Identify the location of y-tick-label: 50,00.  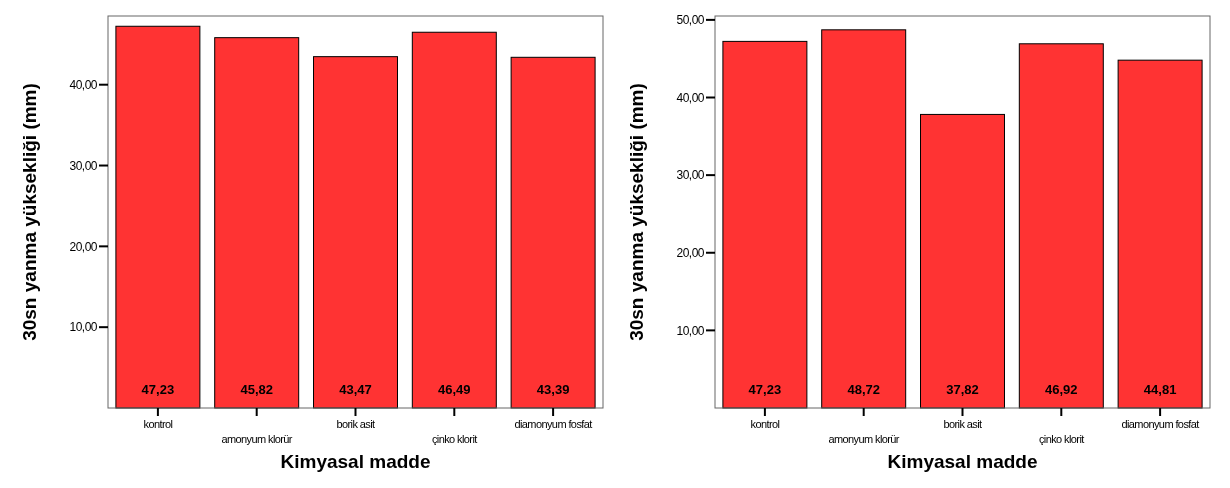
(690, 20).